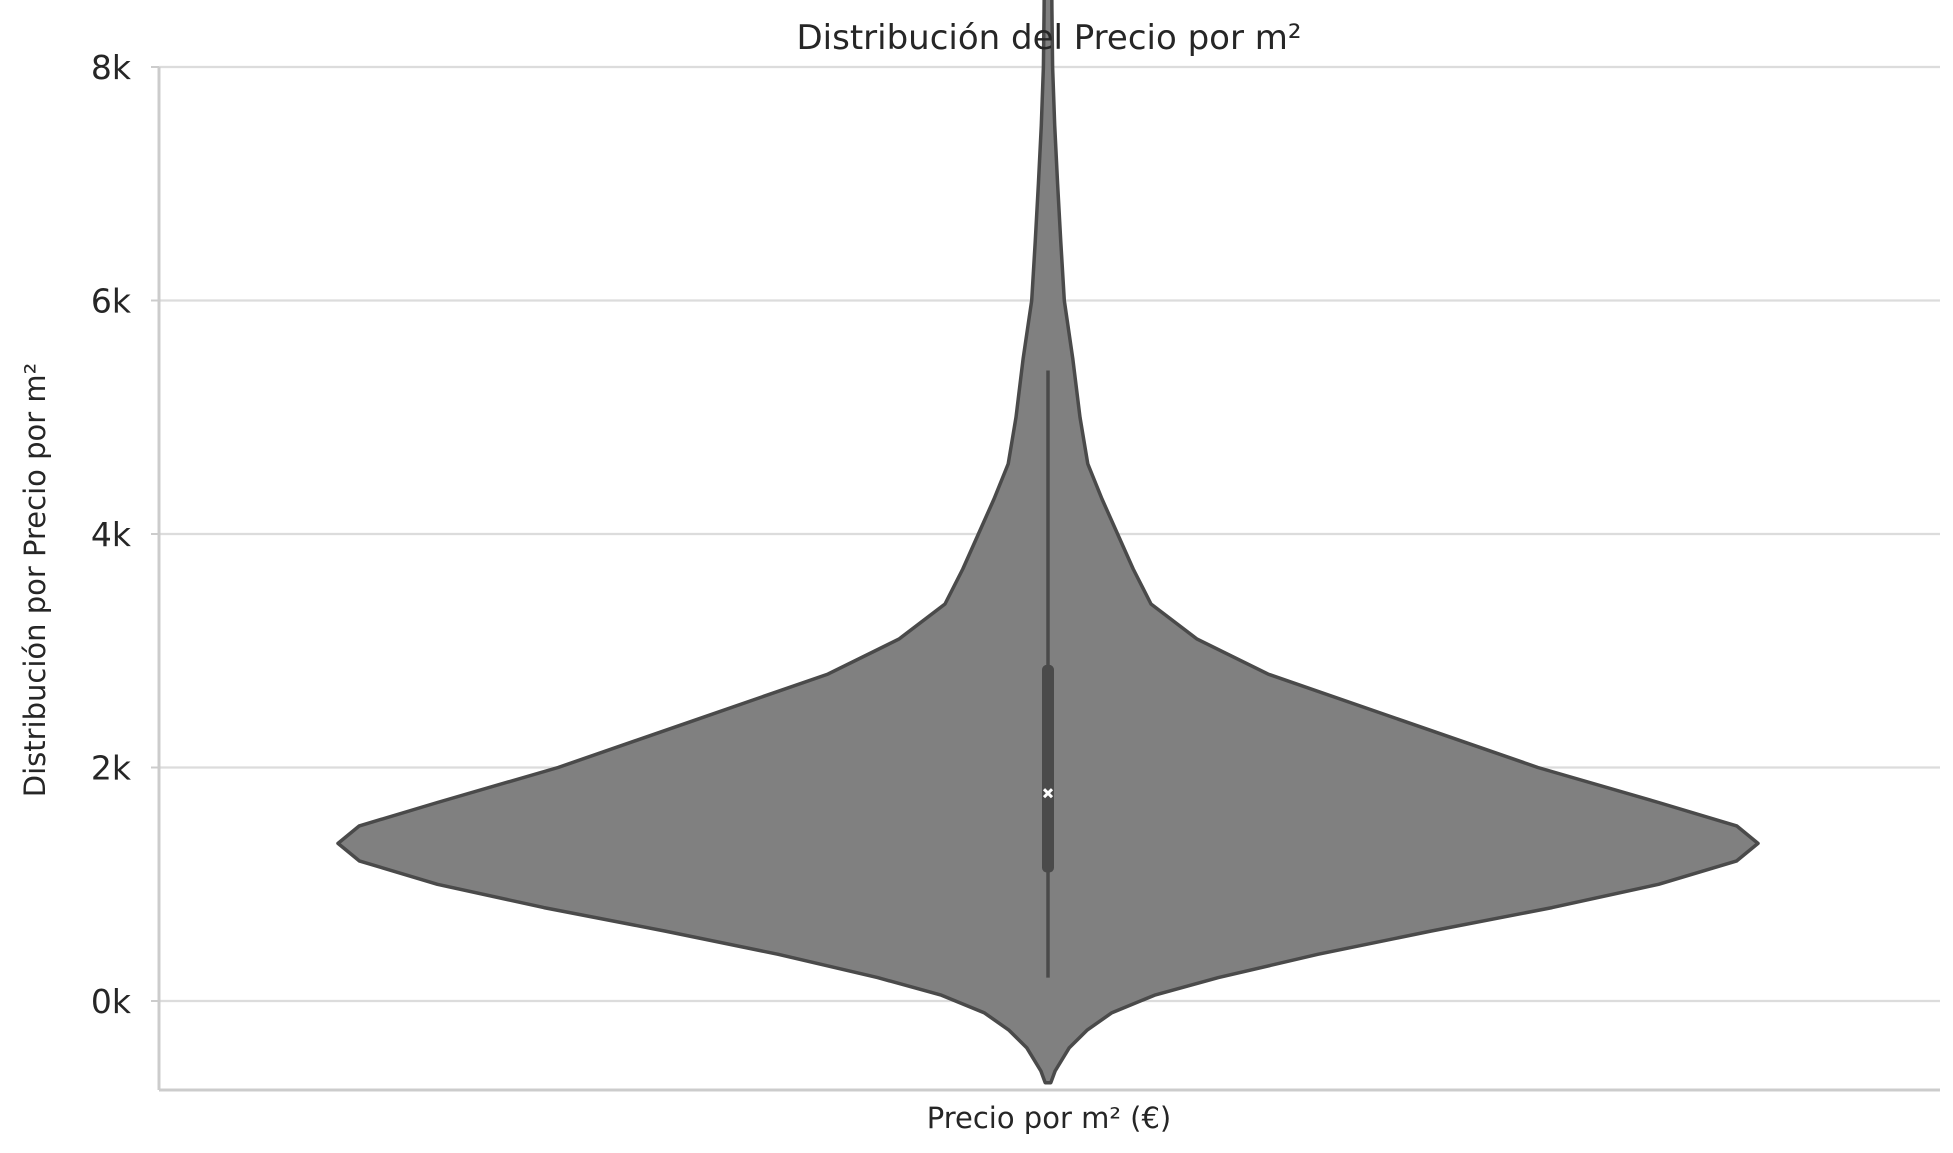 Image resolution: width=1953 pixels, height=1153 pixels. Describe the element at coordinates (1049, 1118) in the screenshot. I see `x-axis-label: Precio por m² (€)` at that location.